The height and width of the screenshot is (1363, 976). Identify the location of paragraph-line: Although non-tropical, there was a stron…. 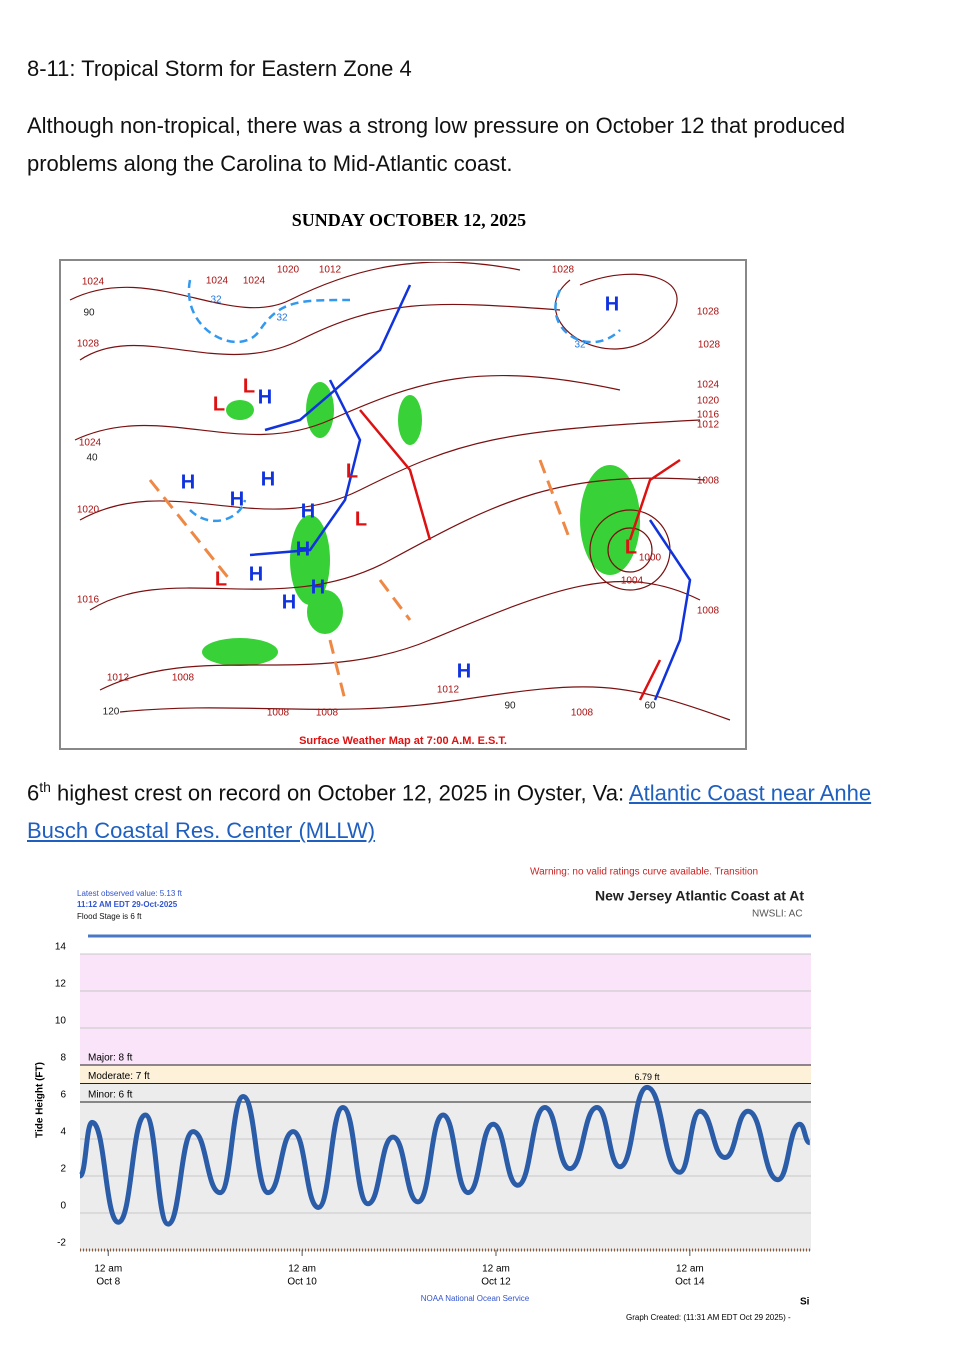
(436, 125).